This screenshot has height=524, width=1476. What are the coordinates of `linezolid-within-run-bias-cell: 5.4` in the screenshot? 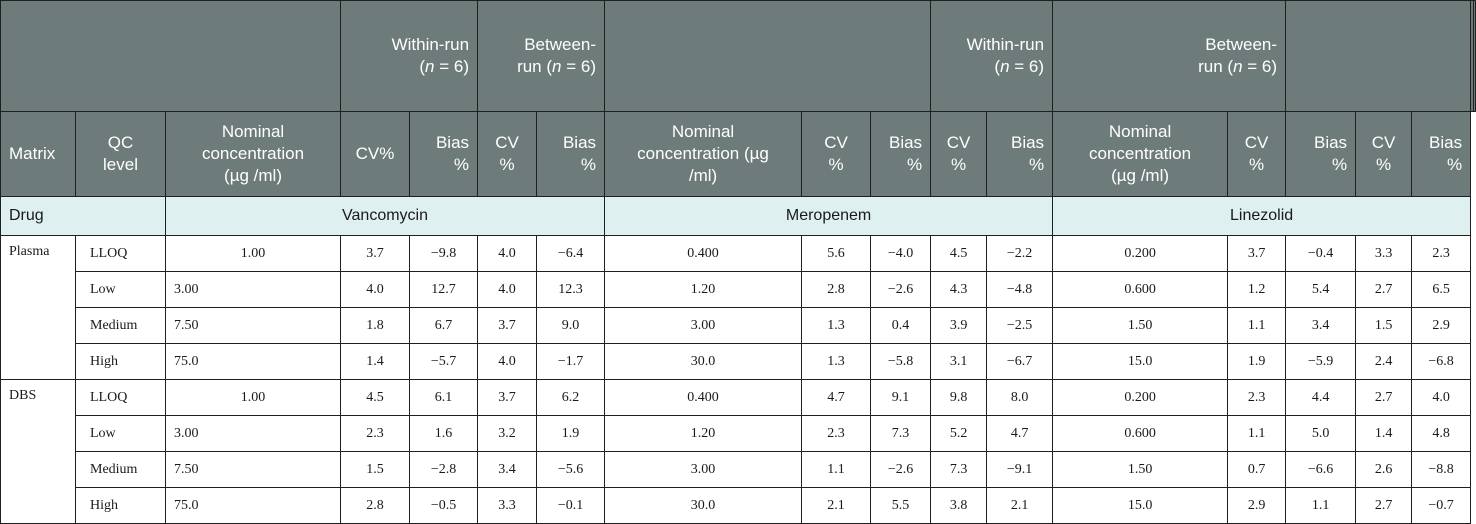 It's located at (1321, 289).